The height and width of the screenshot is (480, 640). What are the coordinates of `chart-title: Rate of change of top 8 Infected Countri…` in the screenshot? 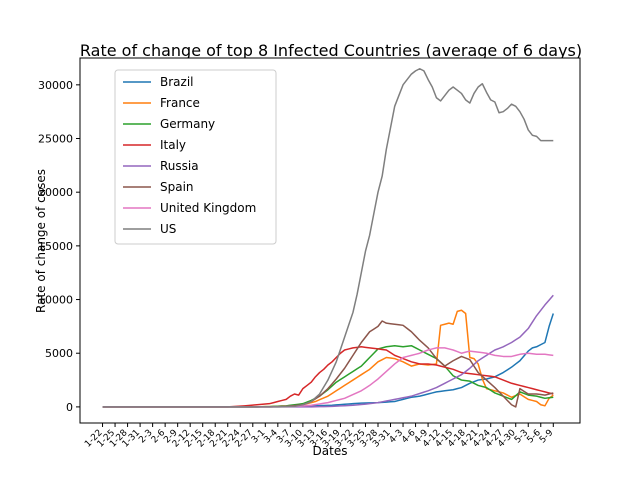 It's located at (331, 50).